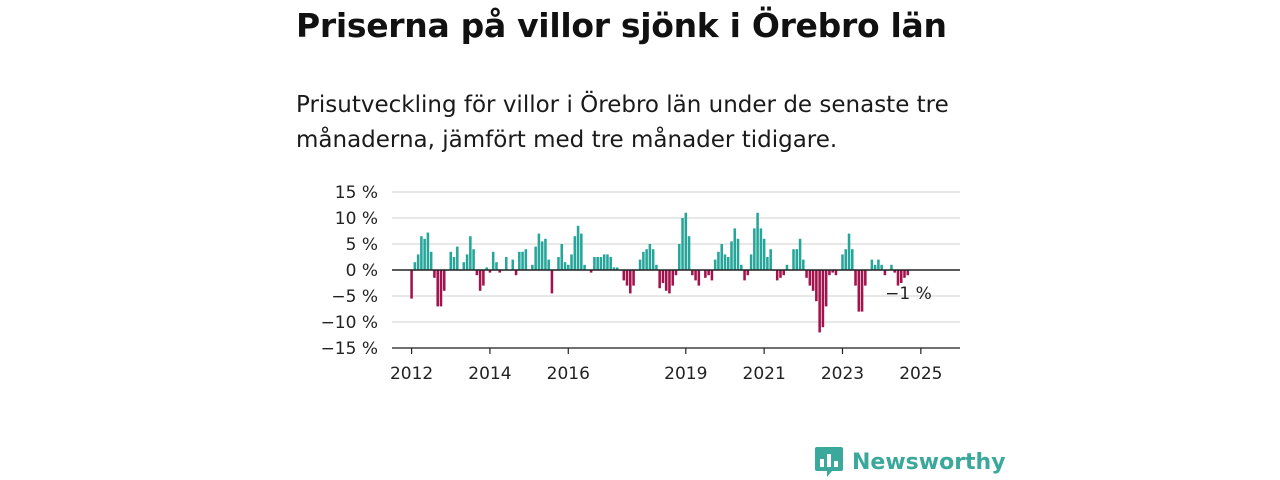 This screenshot has width=1280, height=480. Describe the element at coordinates (908, 294) in the screenshot. I see `last-value-label: −1 %` at that location.